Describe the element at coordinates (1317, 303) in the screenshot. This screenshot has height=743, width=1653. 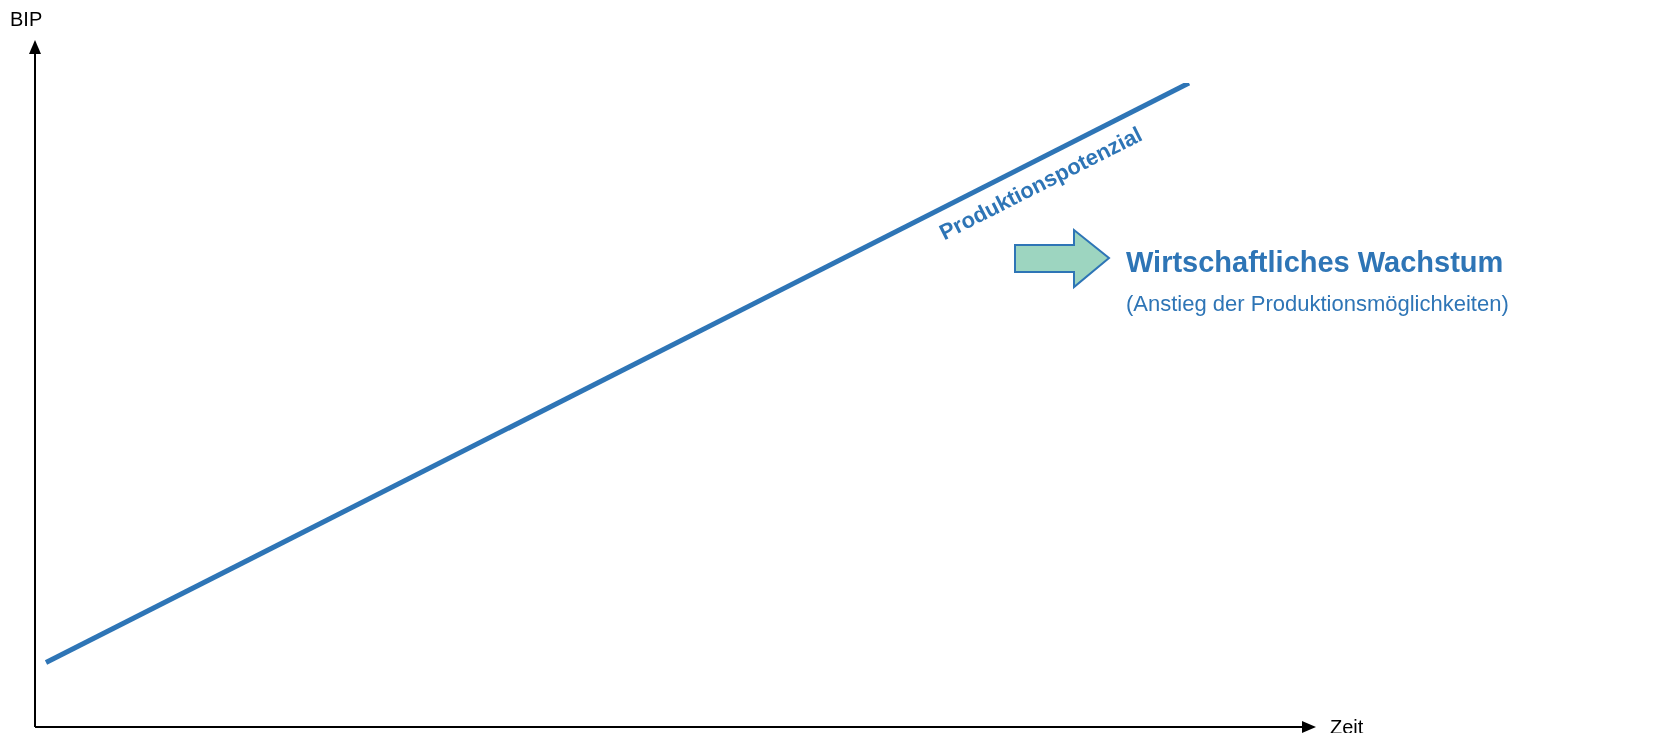
I see `annotation: (Anstieg der Produktionsmöglichkeiten)` at that location.